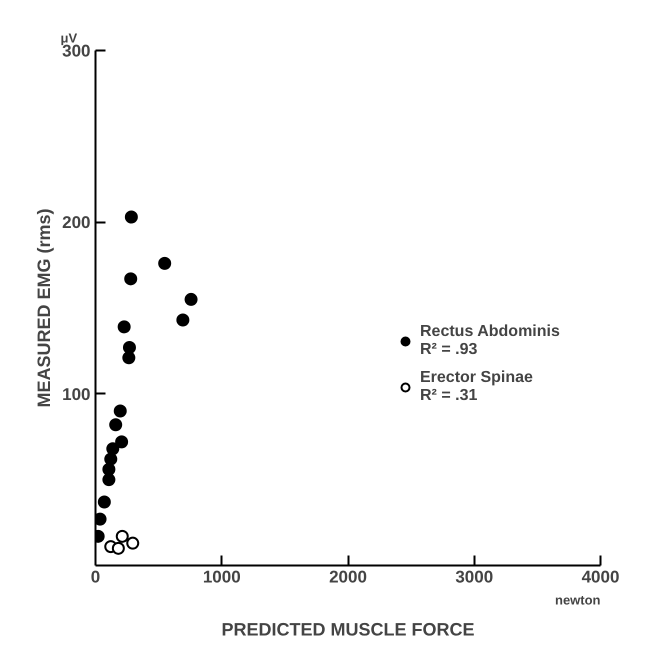 Image resolution: width=654 pixels, height=670 pixels. Describe the element at coordinates (76, 394) in the screenshot. I see `y-tick-label: 100` at that location.